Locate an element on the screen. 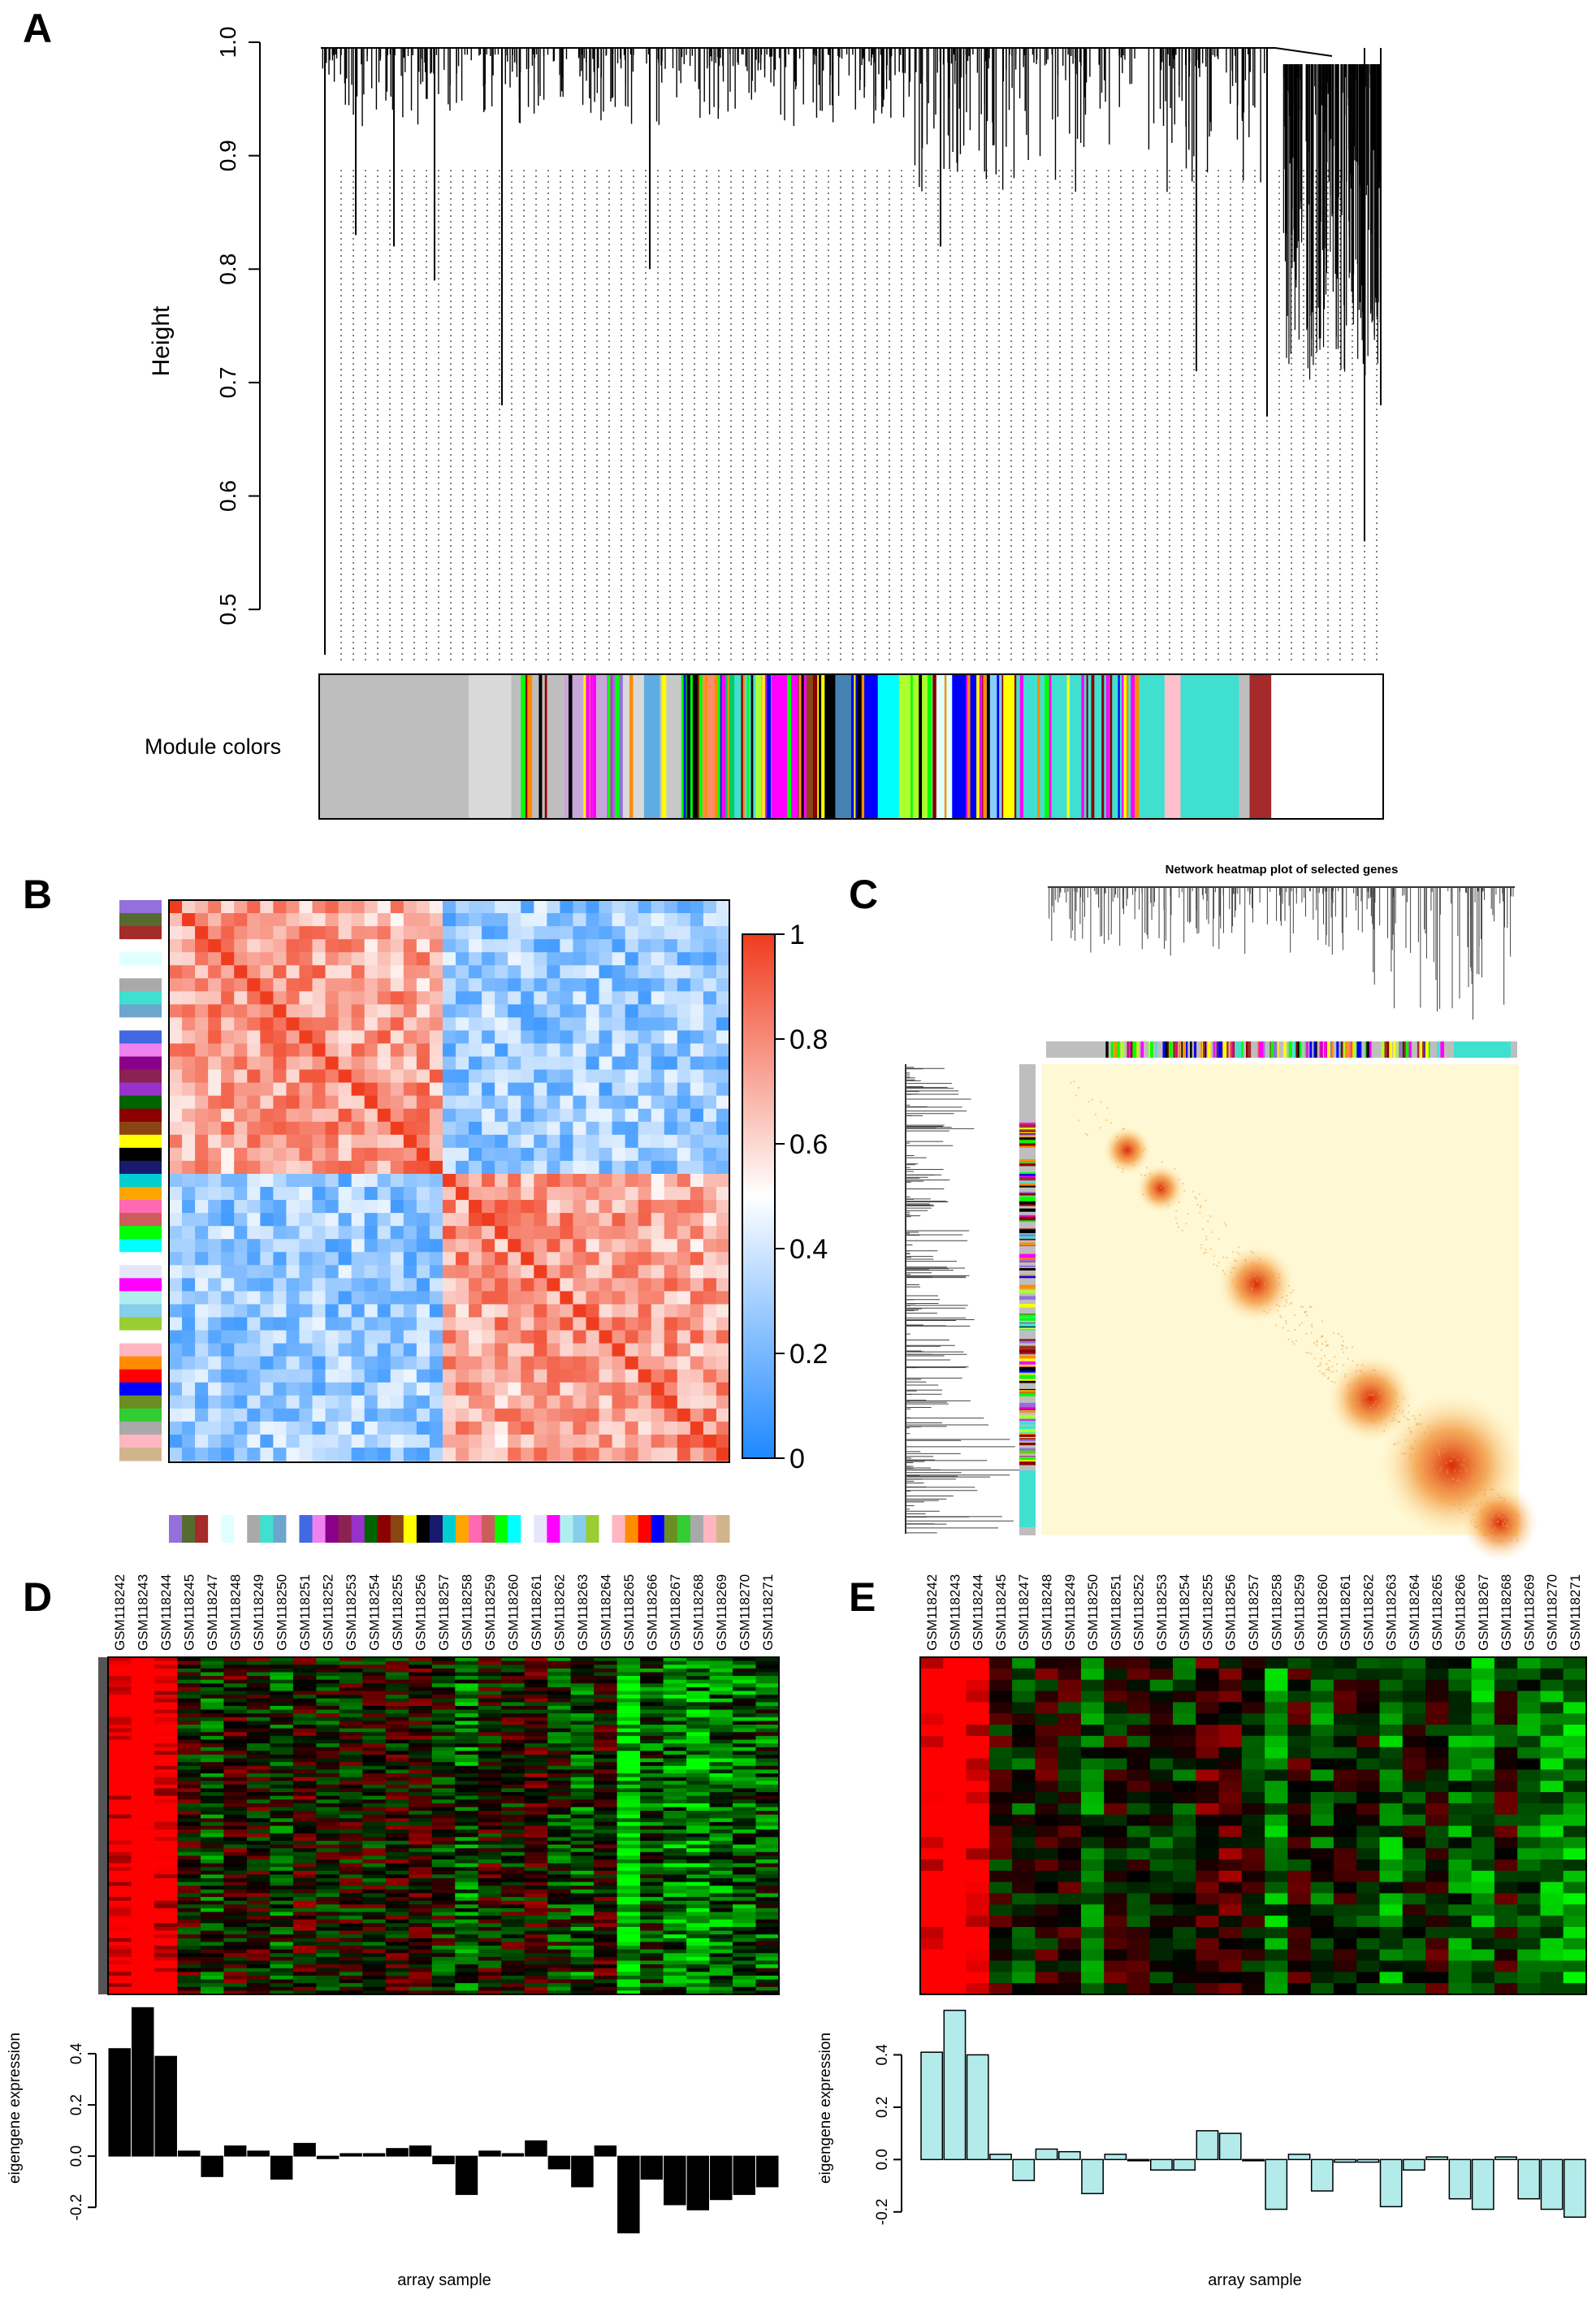 This screenshot has width=1596, height=2299. a-module-stripe is located at coordinates (815, 746).